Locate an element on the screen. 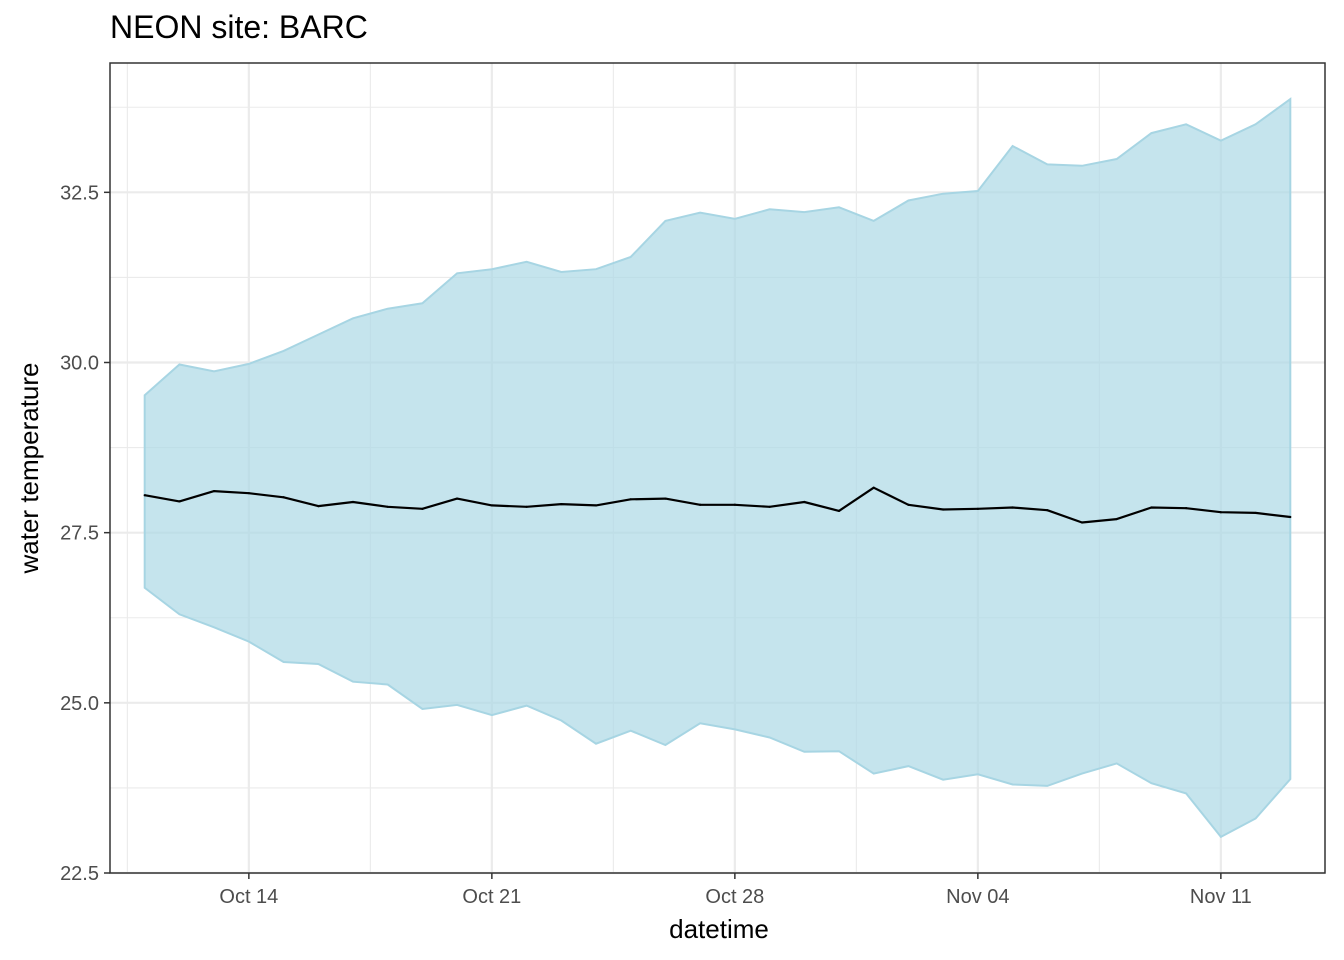 The image size is (1344, 960). x-tick-label: Oct 28 is located at coordinates (734, 897).